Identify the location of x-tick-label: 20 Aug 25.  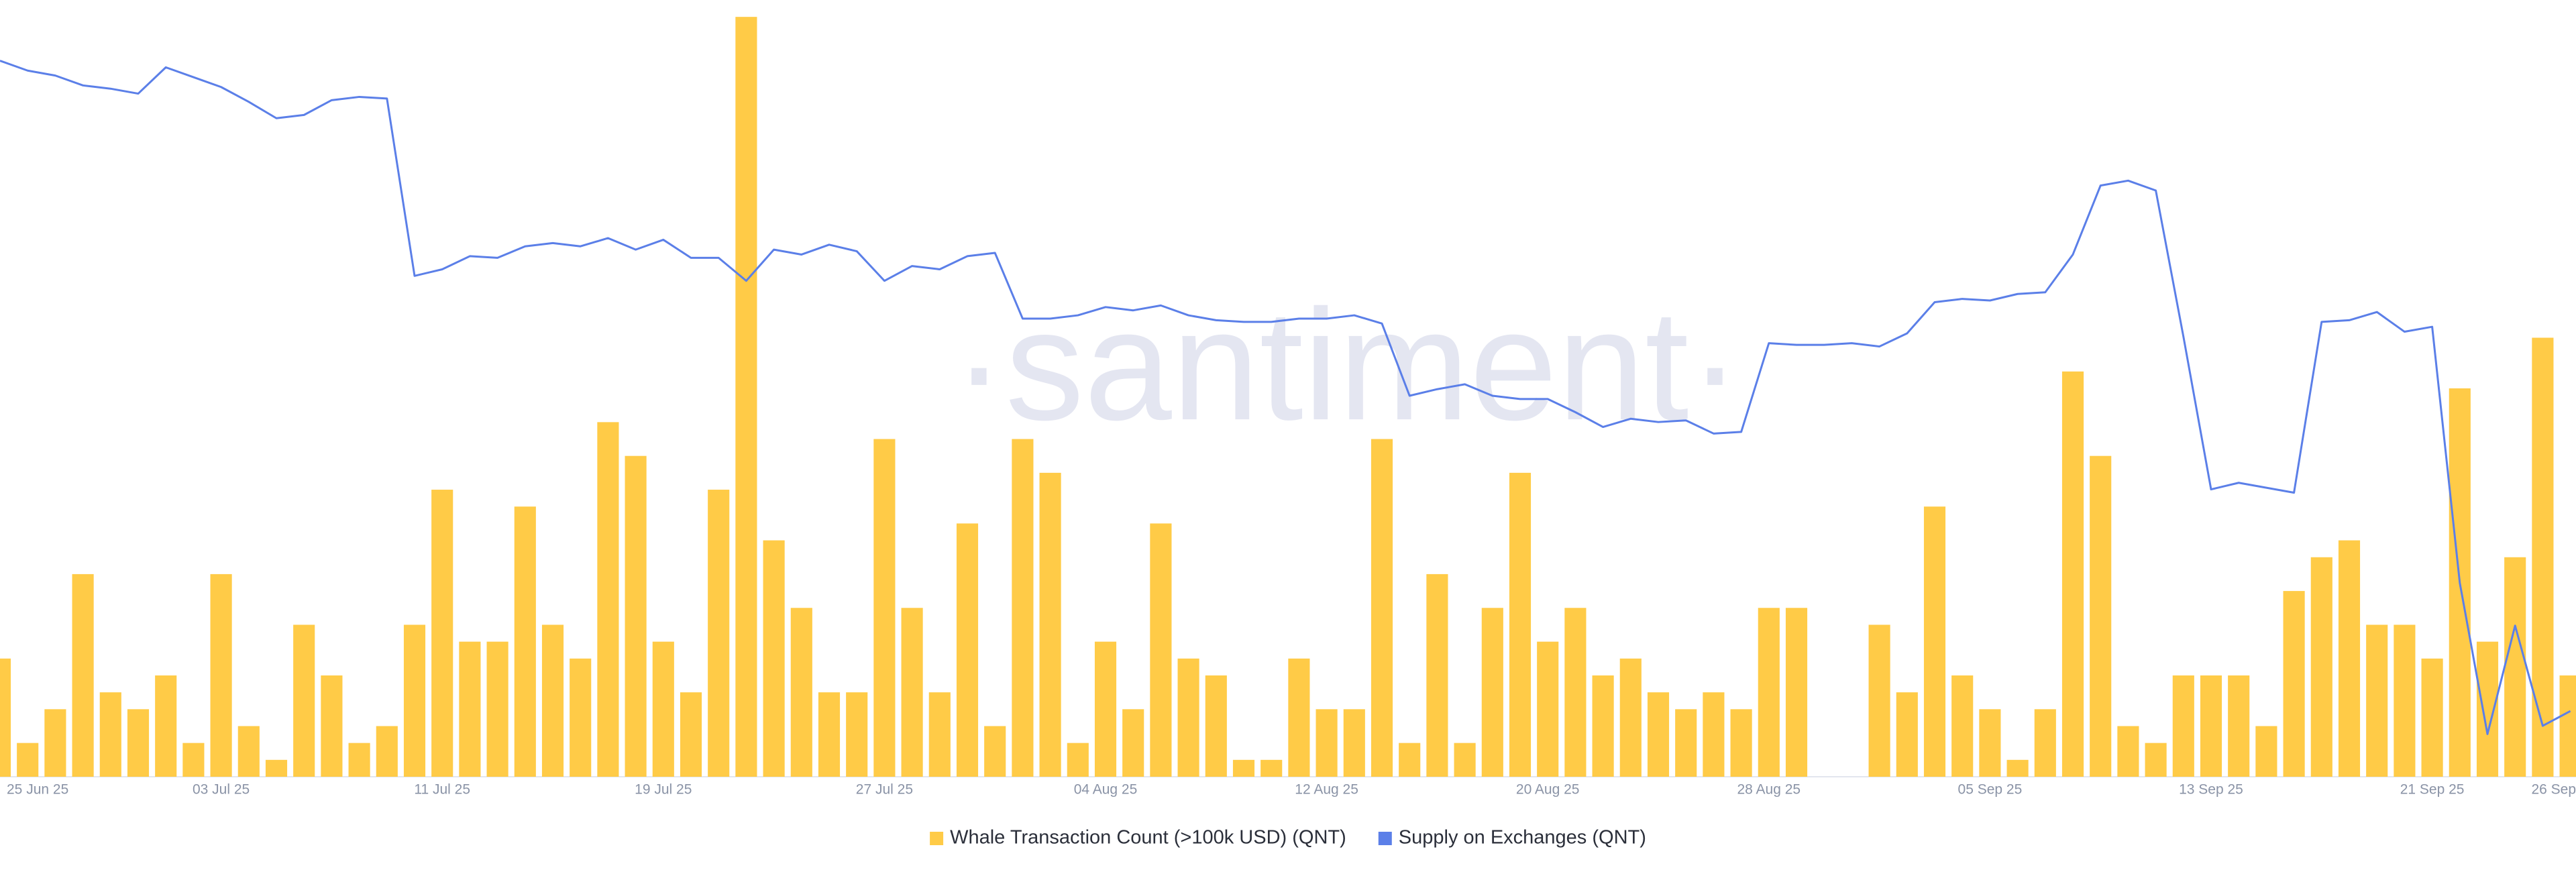
(1548, 790).